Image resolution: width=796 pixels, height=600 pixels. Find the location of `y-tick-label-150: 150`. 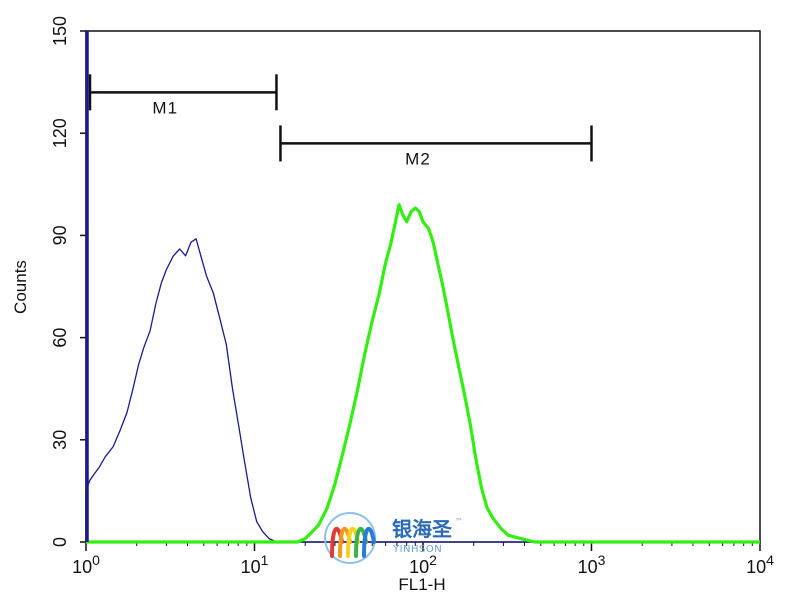

y-tick-label-150: 150 is located at coordinates (60, 31).